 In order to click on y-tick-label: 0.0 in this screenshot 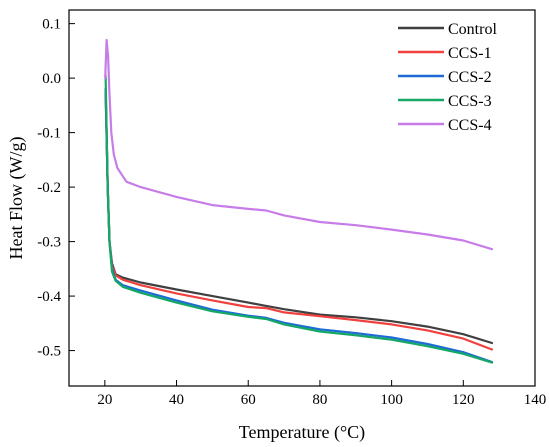, I will do `click(51, 79)`.